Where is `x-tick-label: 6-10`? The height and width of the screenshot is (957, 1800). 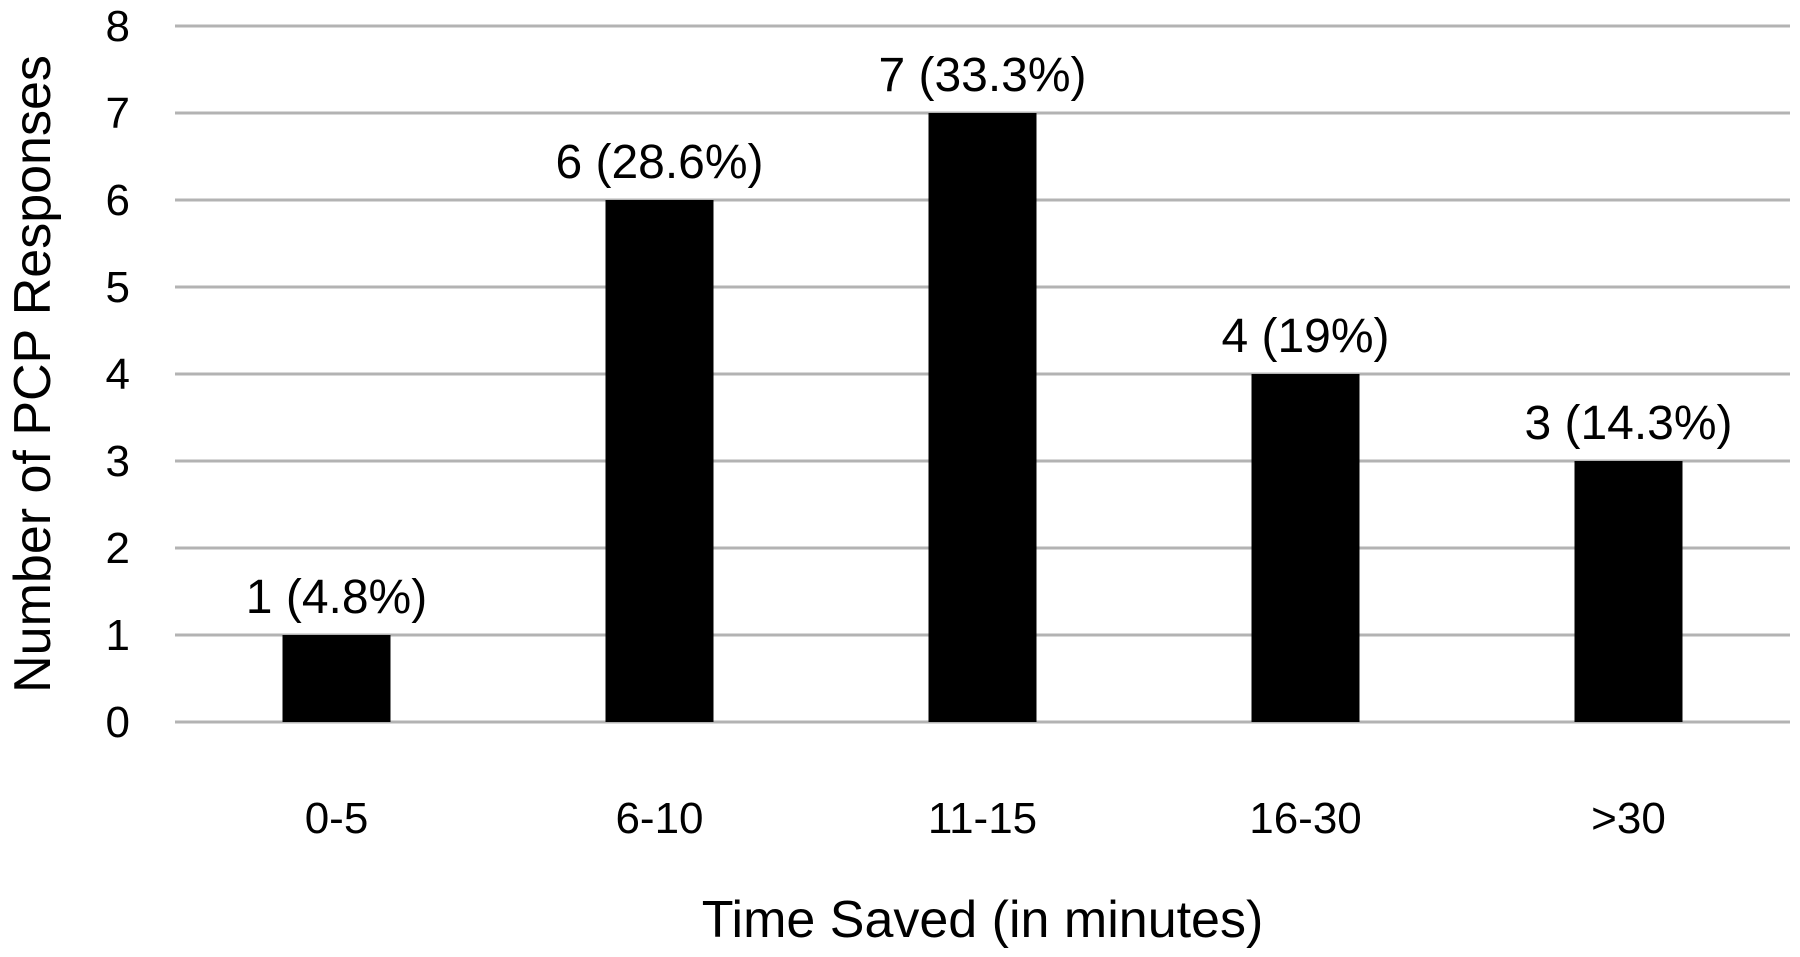
x-tick-label: 6-10 is located at coordinates (659, 818).